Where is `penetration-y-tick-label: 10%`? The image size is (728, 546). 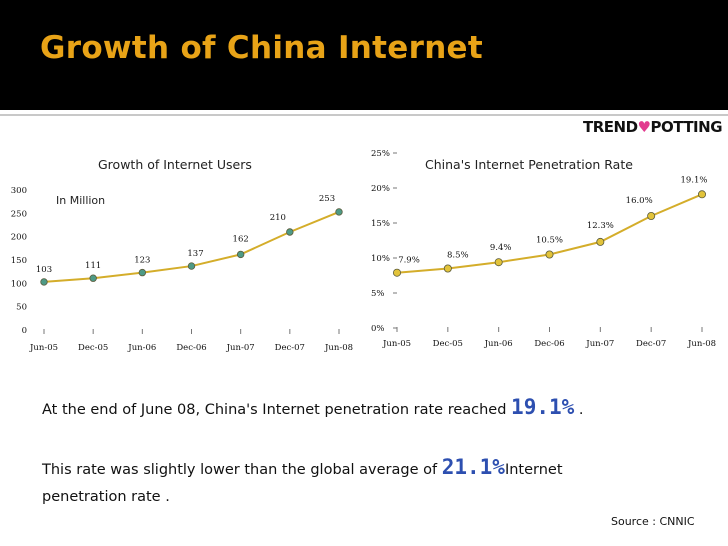 penetration-y-tick-label: 10% is located at coordinates (380, 259).